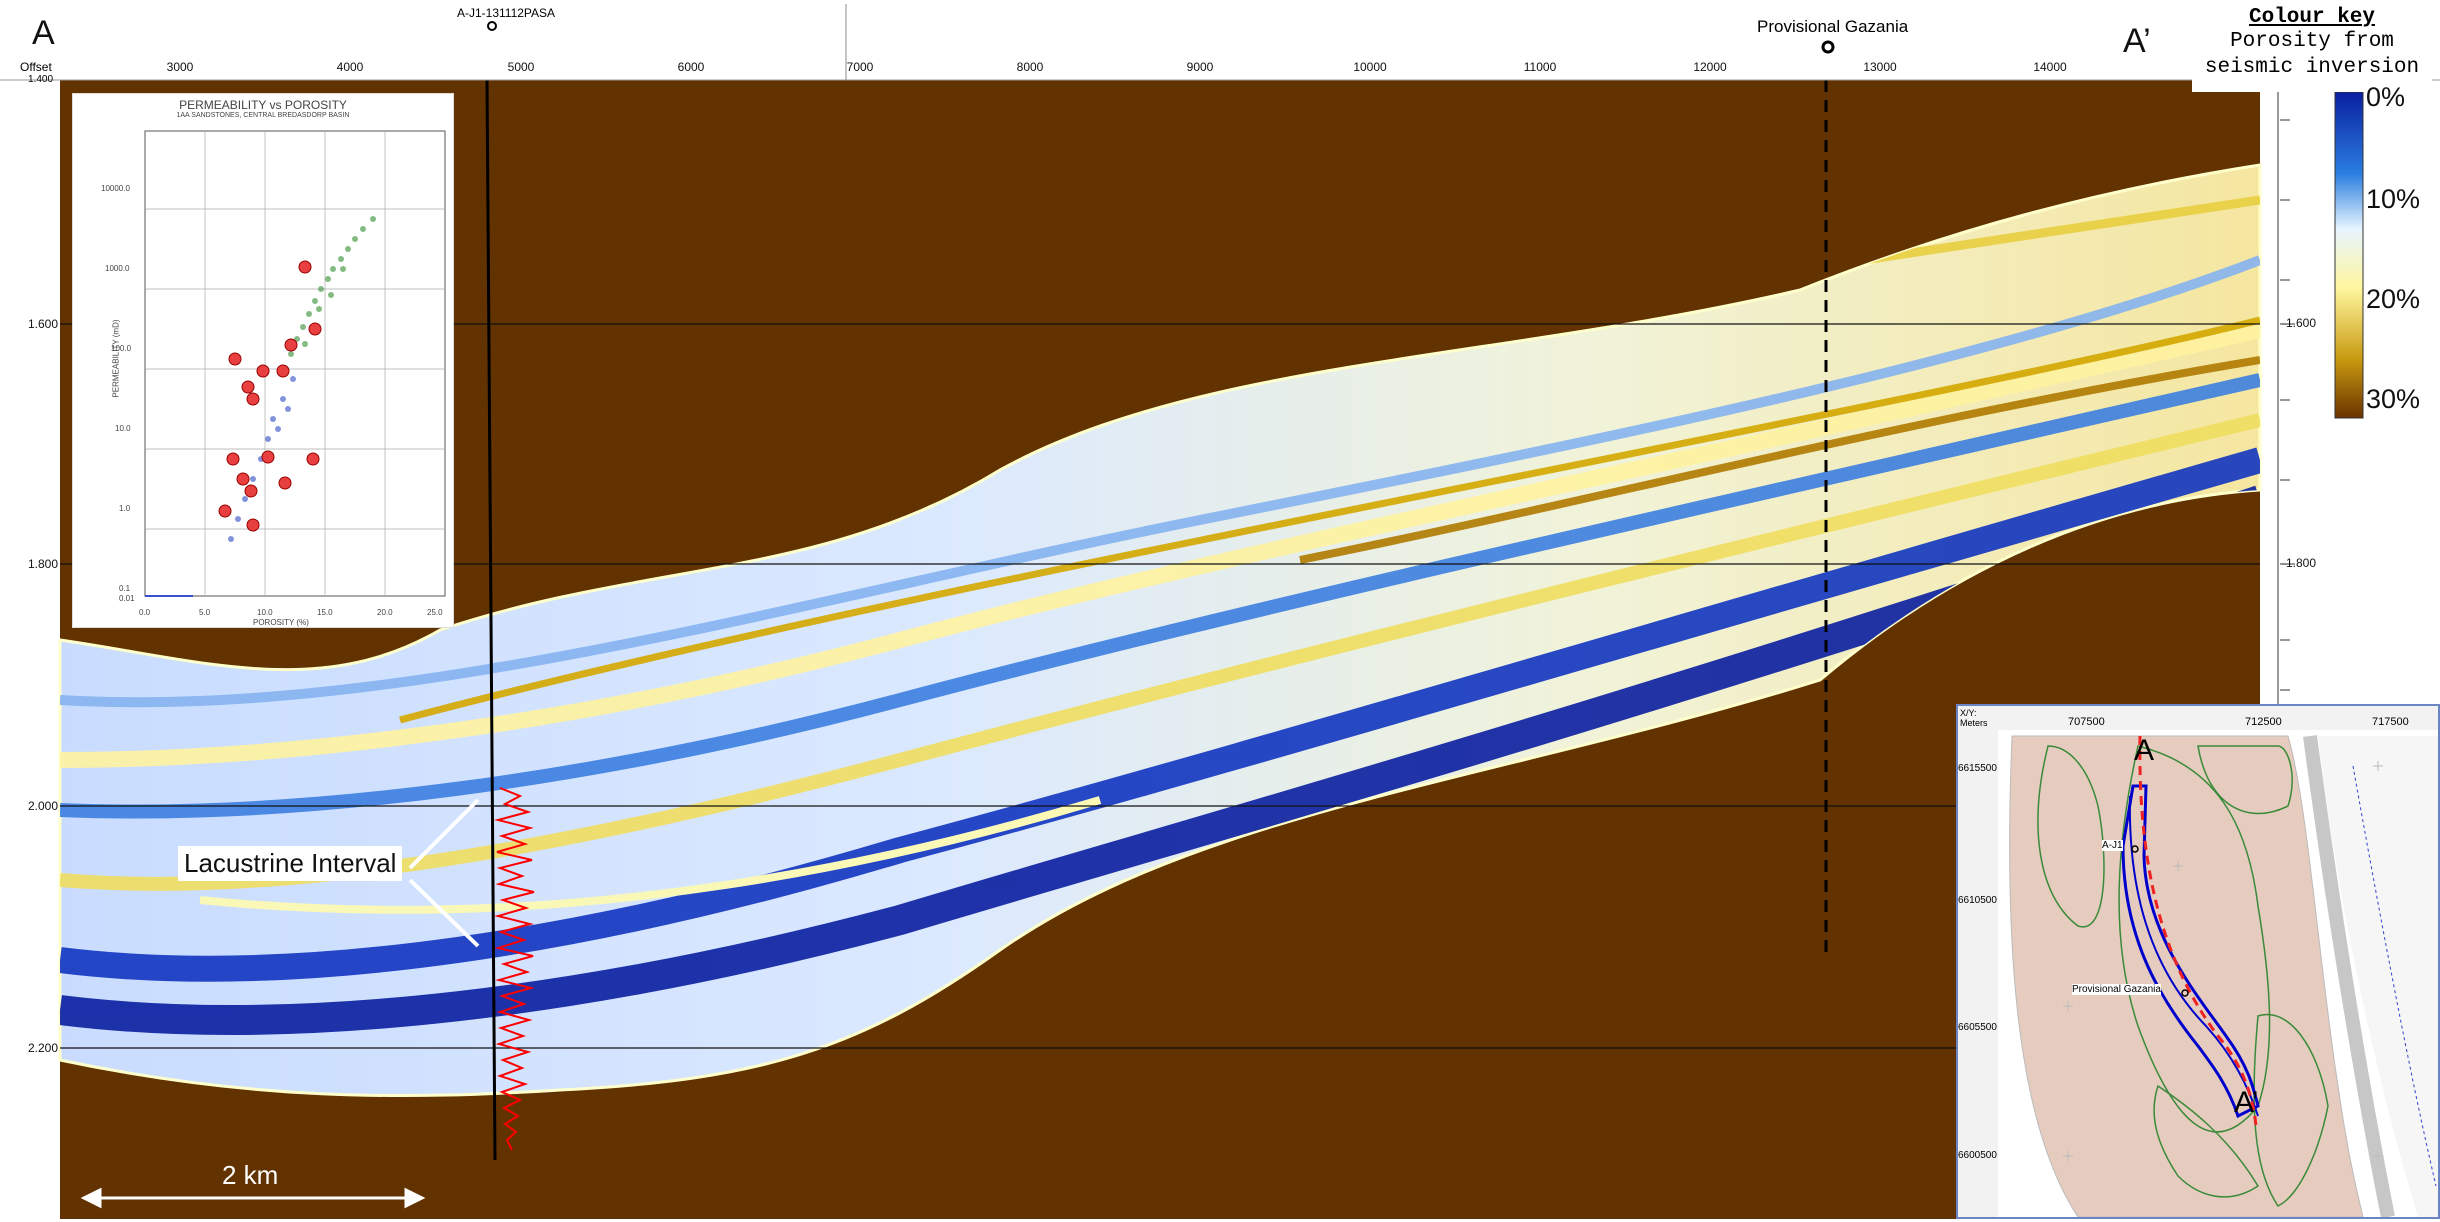 The height and width of the screenshot is (1222, 2440). I want to click on inset-plot-xtick: 25.0, so click(435, 612).